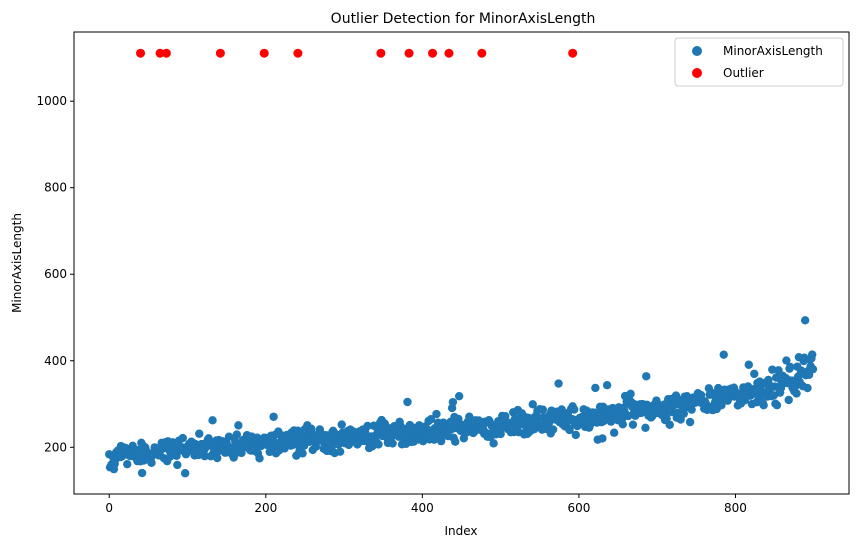 The image size is (859, 547). What do you see at coordinates (357, 53) in the screenshot?
I see `series-outlier` at bounding box center [357, 53].